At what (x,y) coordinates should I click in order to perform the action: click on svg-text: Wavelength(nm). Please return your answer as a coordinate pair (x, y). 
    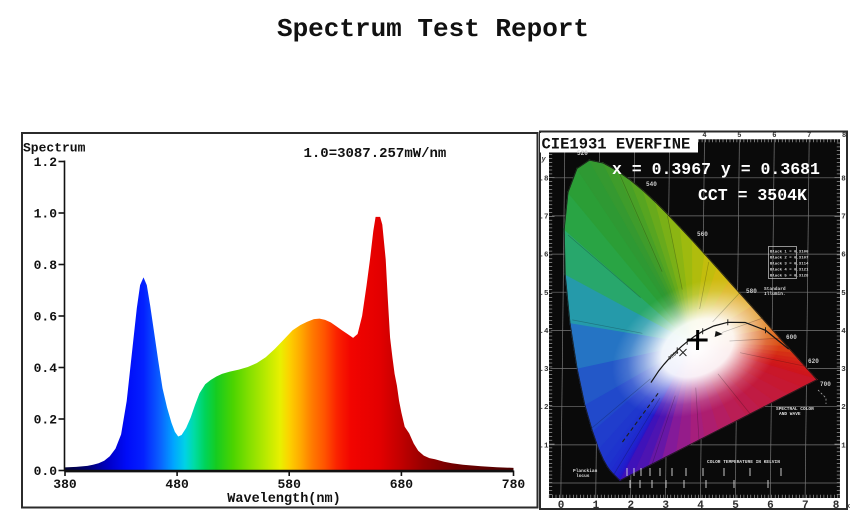
    Looking at the image, I should click on (283, 499).